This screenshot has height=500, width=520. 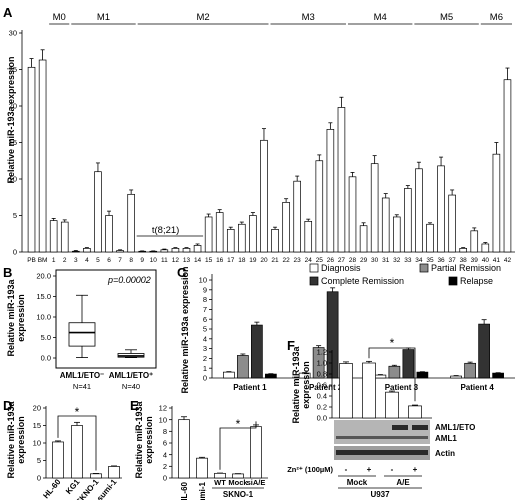 What do you see at coordinates (386, 260) in the screenshot?
I see `a-xlabel-31: 31` at bounding box center [386, 260].